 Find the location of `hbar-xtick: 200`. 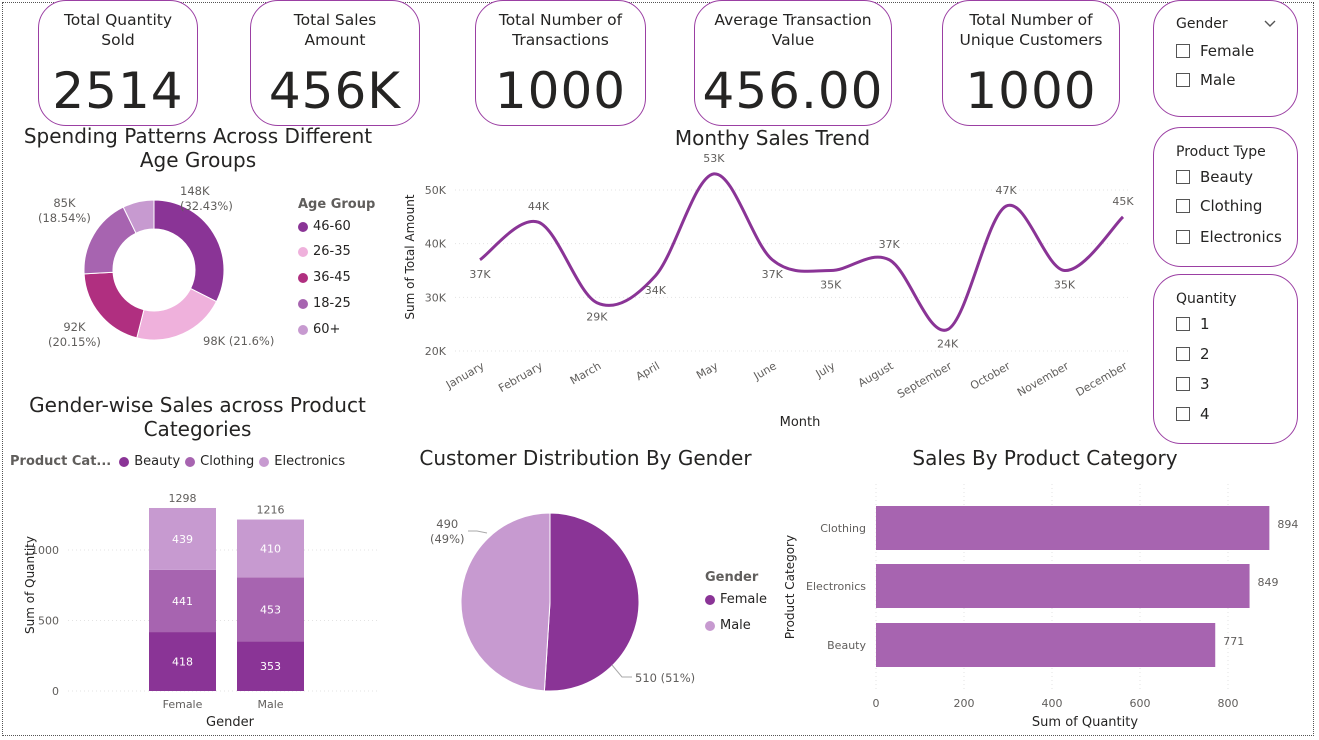

hbar-xtick: 200 is located at coordinates (964, 703).